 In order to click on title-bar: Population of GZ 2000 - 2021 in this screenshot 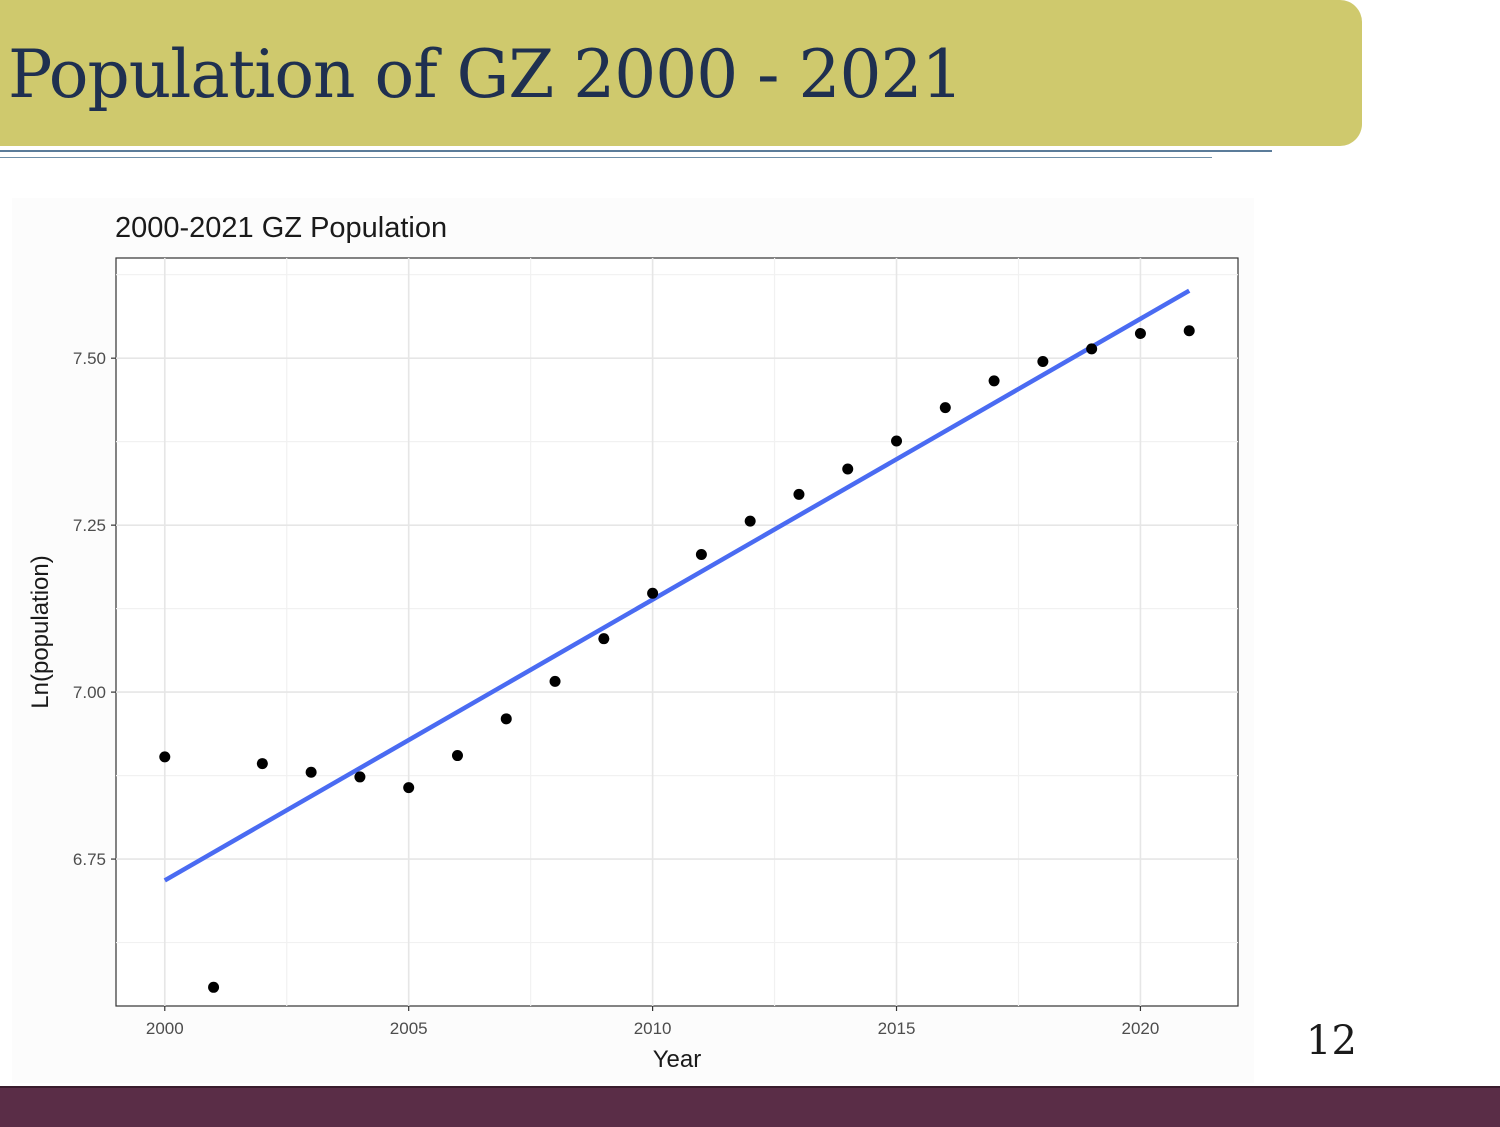, I will do `click(681, 73)`.